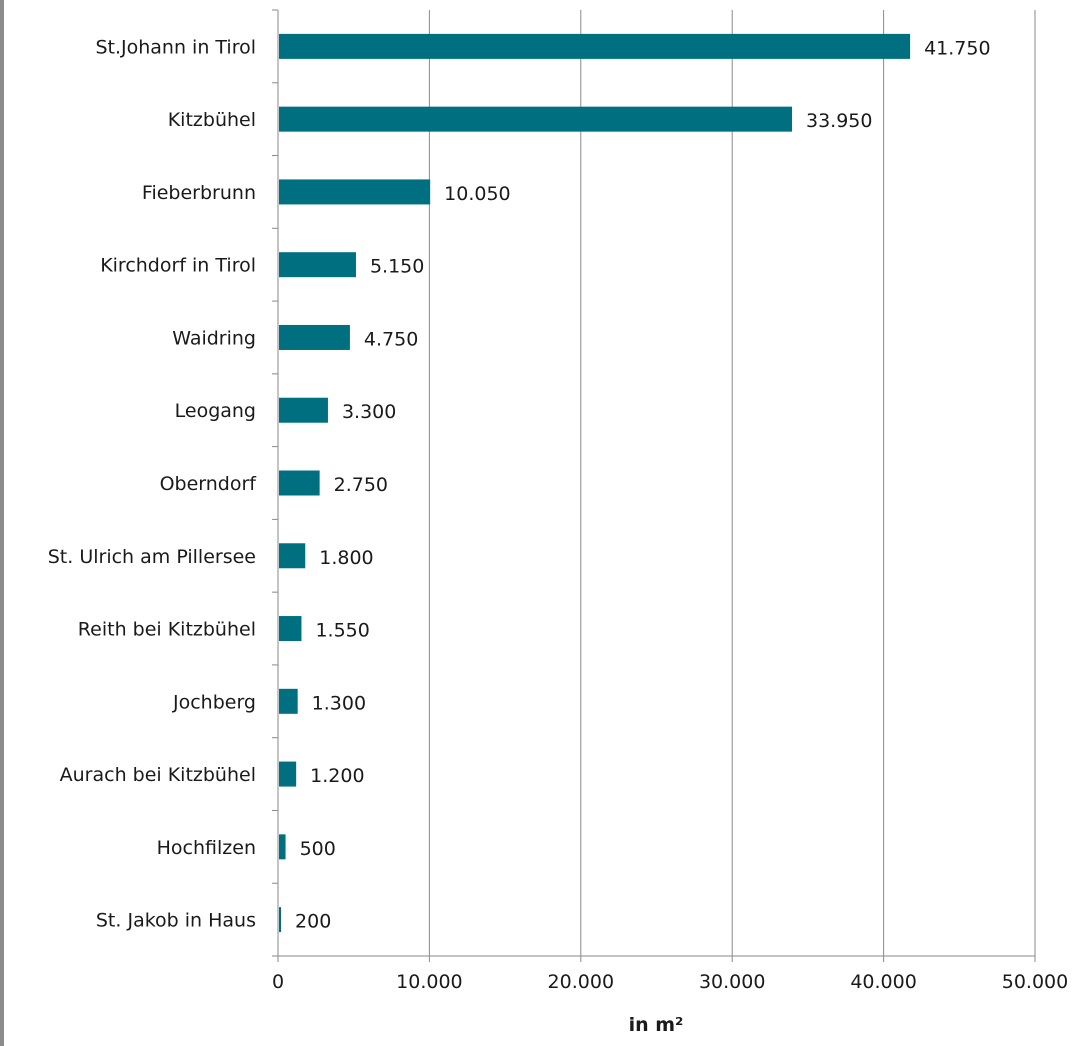 This screenshot has width=1074, height=1046. I want to click on category-label: Fieberbrunn, so click(199, 193).